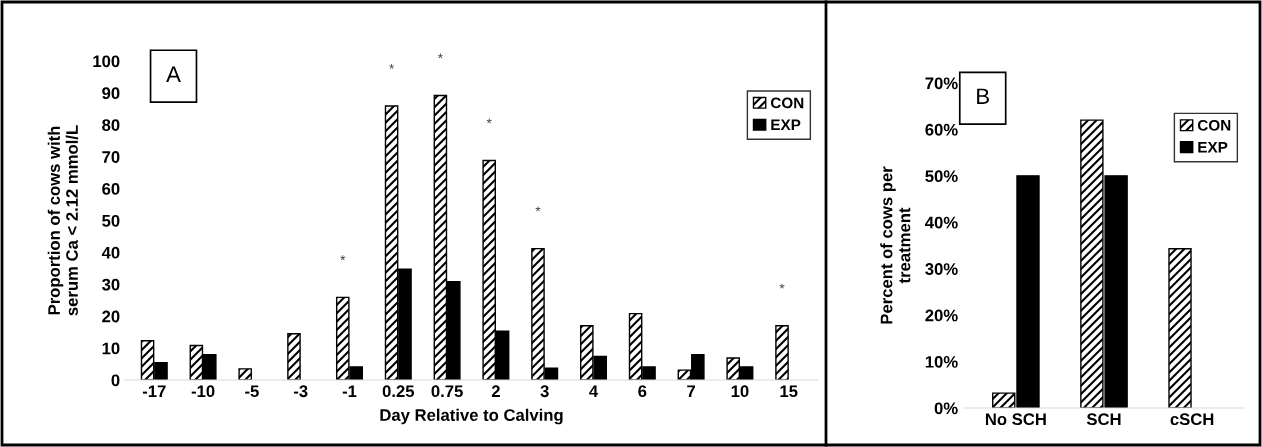 This screenshot has height=447, width=1262. Describe the element at coordinates (111, 348) in the screenshot. I see `y-tick-label: 10` at that location.